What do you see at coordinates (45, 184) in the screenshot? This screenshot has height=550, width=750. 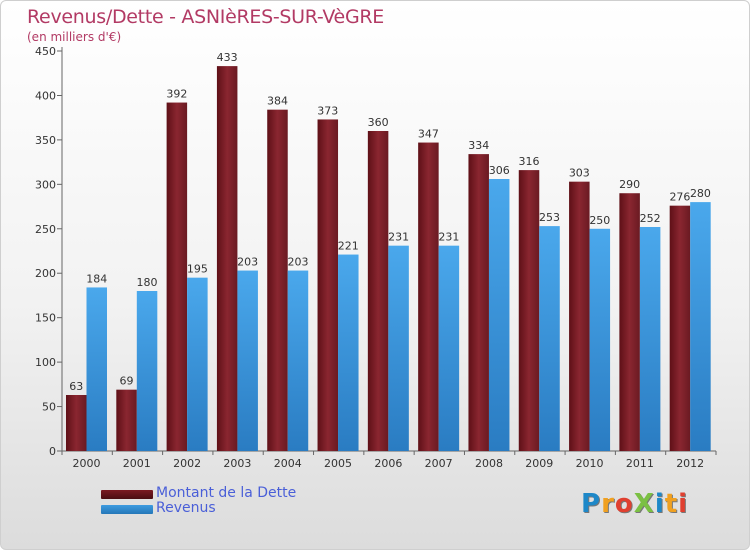 I see `y-tick-label: 300` at bounding box center [45, 184].